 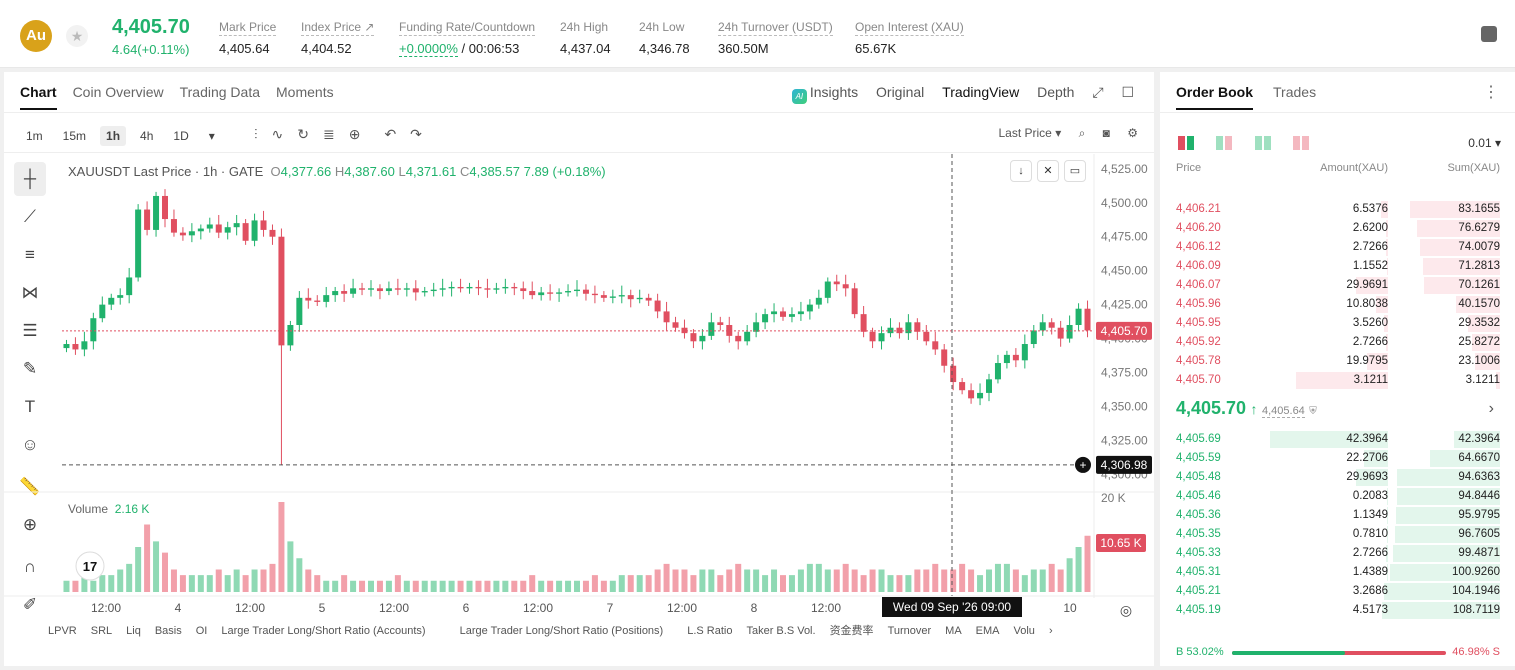 I want to click on tf-1h: 1h, so click(x=113, y=136).